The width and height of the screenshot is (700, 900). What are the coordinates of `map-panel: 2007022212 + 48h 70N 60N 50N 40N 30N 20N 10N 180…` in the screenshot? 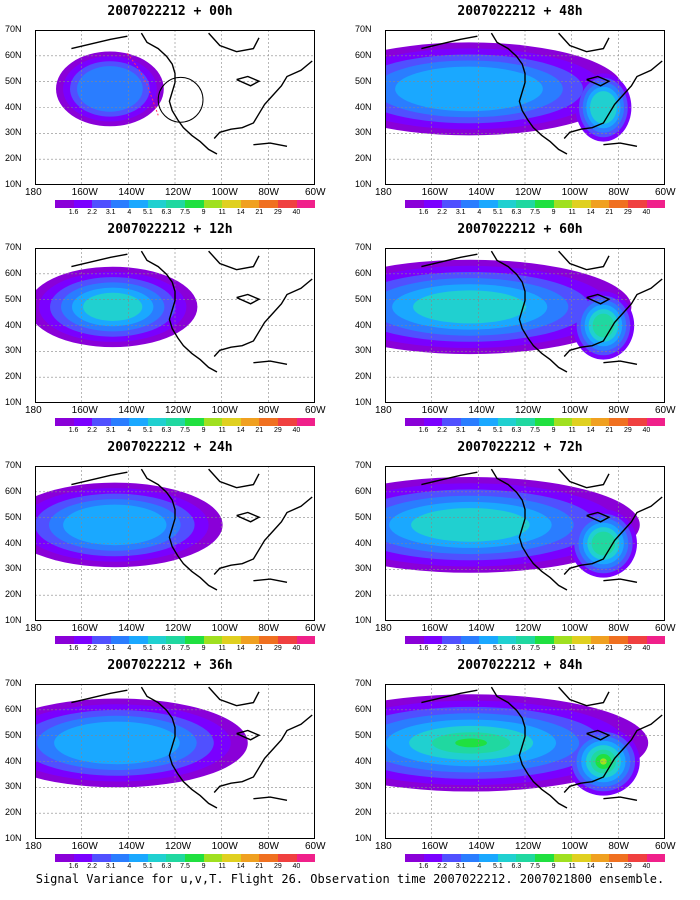 It's located at (520, 109).